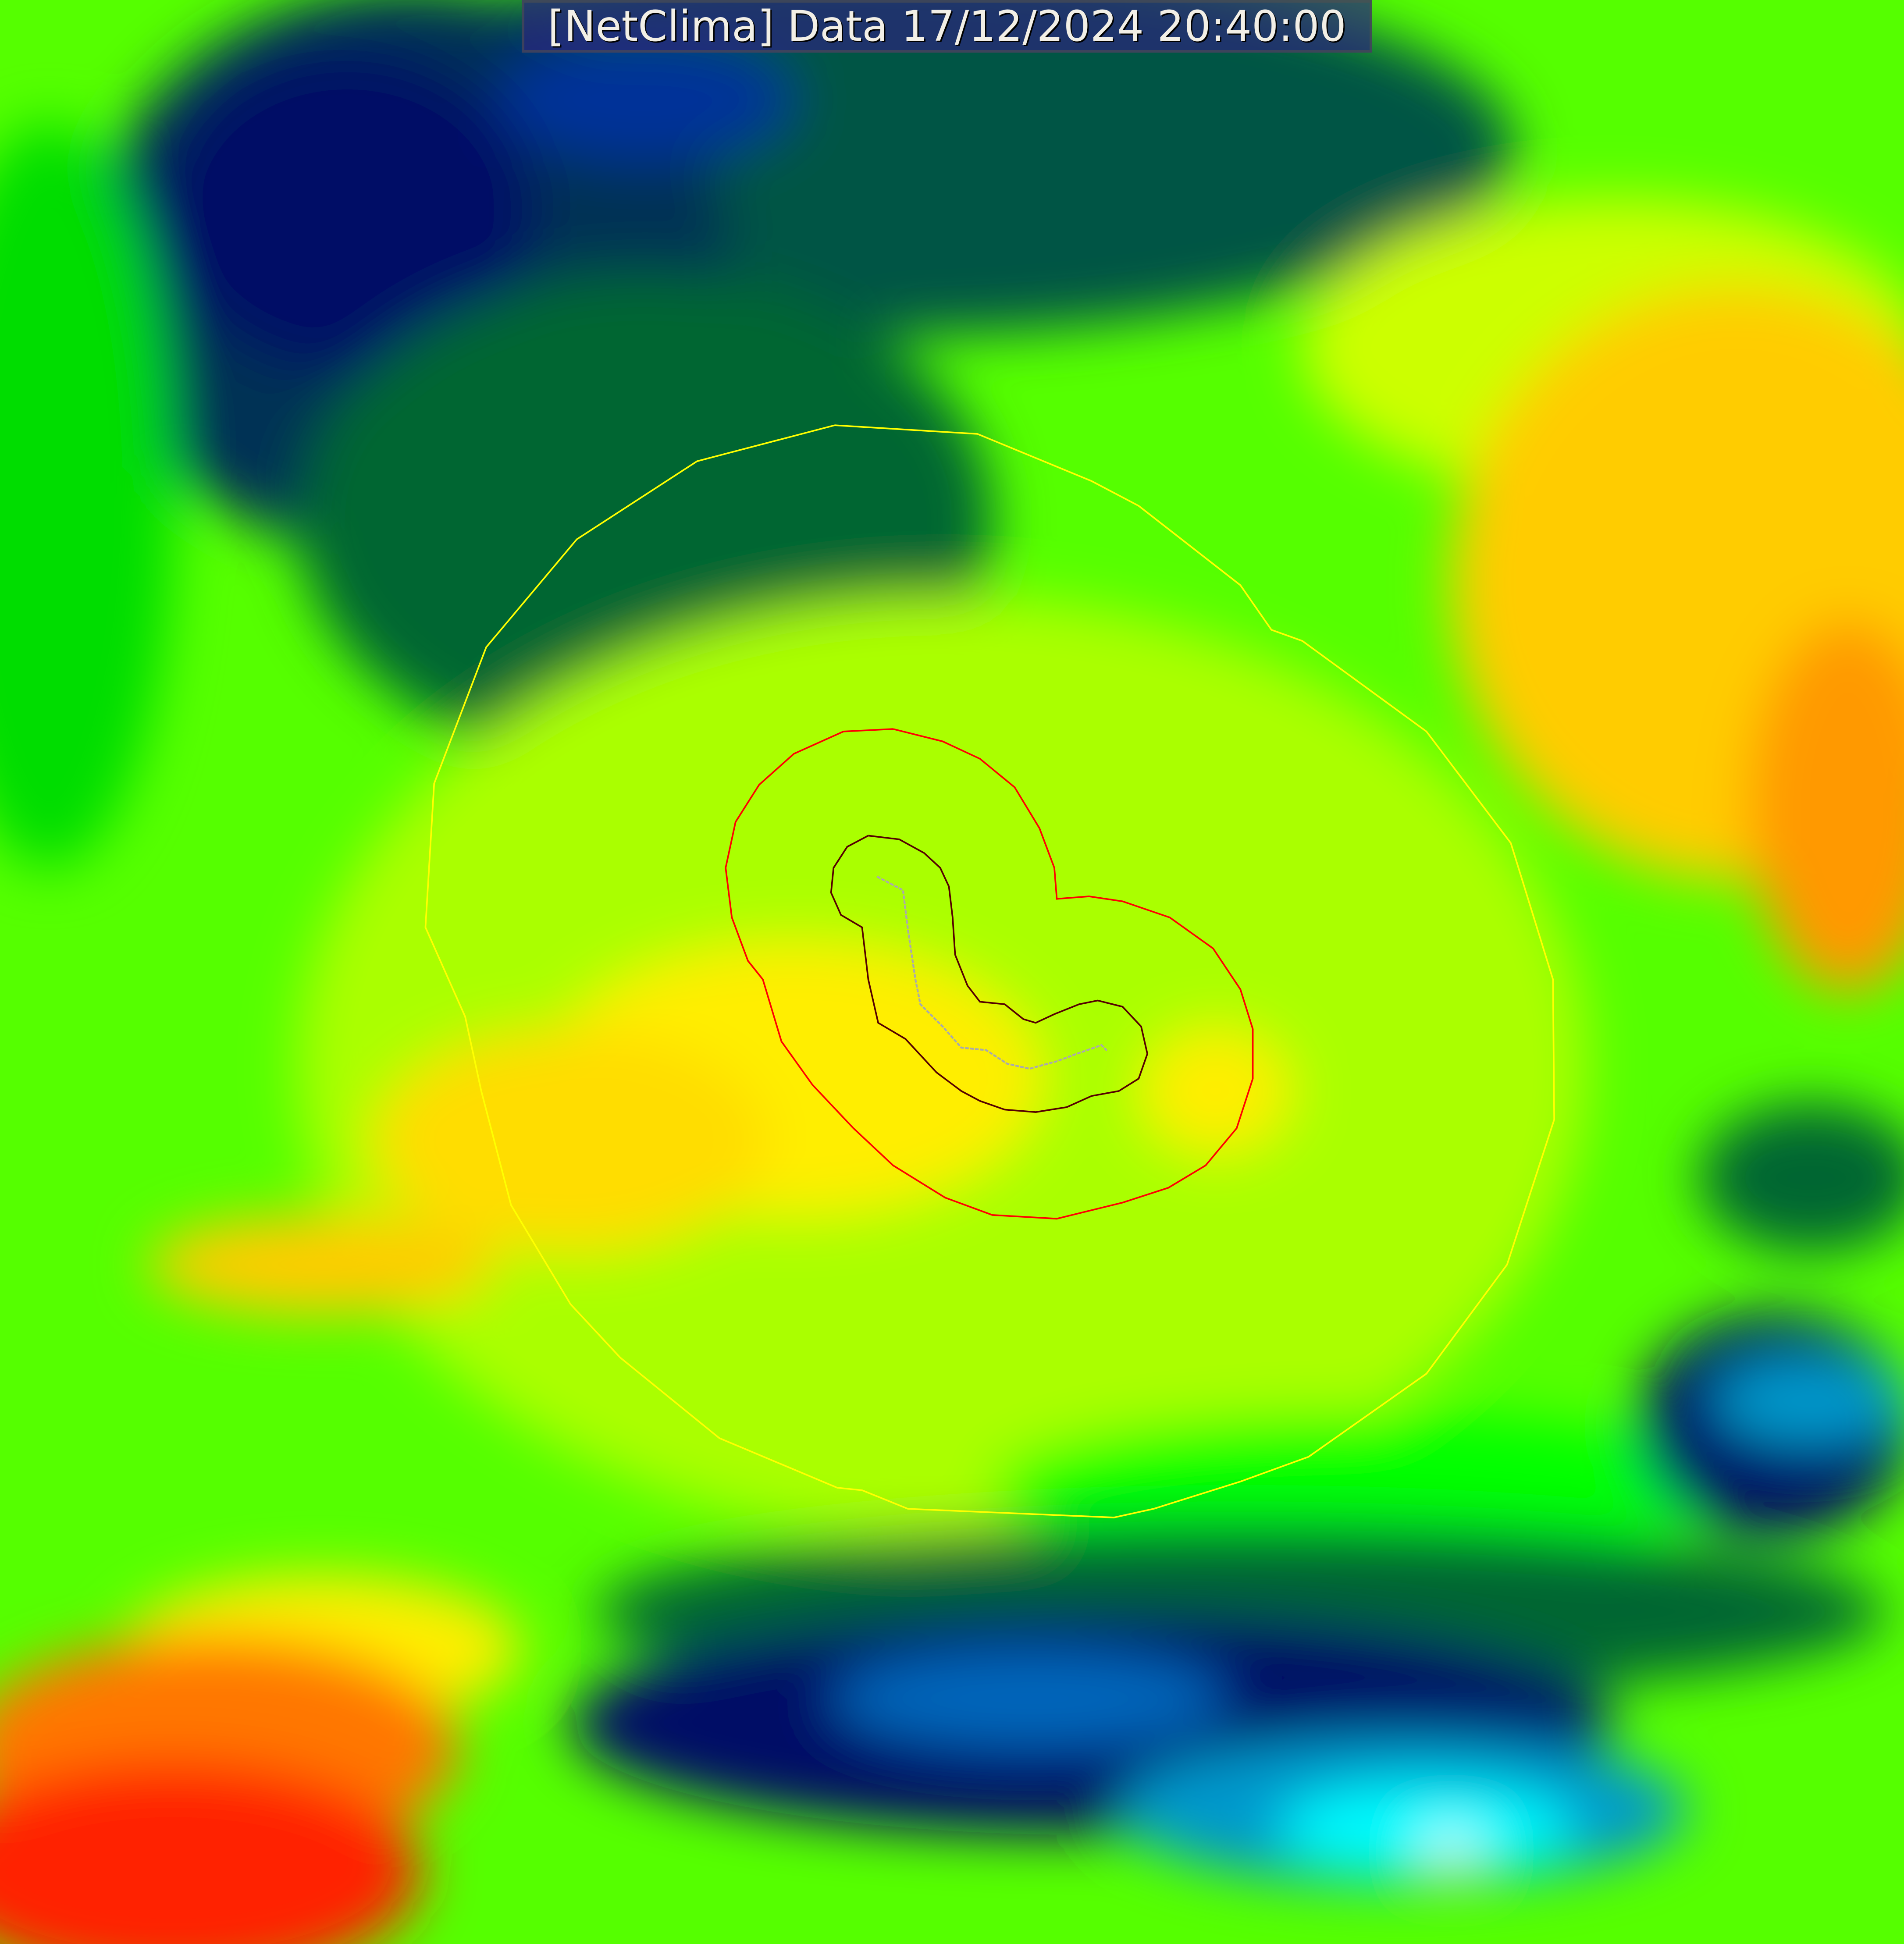 Image resolution: width=1904 pixels, height=1944 pixels. What do you see at coordinates (947, 26) in the screenshot?
I see `map-title: [NetClima] Data 17/12/2024 20:40:00` at bounding box center [947, 26].